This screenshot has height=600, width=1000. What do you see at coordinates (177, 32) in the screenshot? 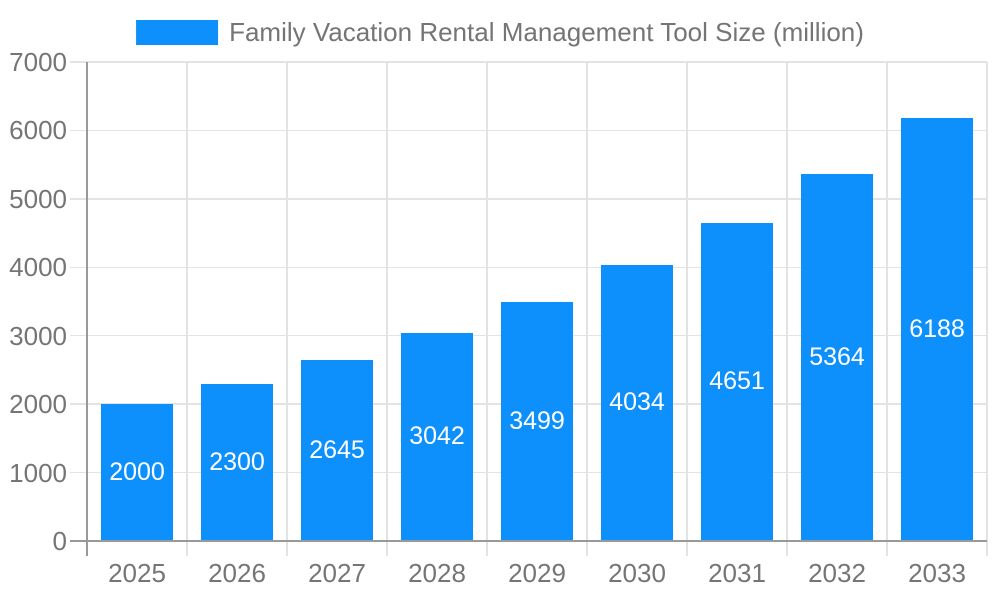
I see `legend-swatch` at bounding box center [177, 32].